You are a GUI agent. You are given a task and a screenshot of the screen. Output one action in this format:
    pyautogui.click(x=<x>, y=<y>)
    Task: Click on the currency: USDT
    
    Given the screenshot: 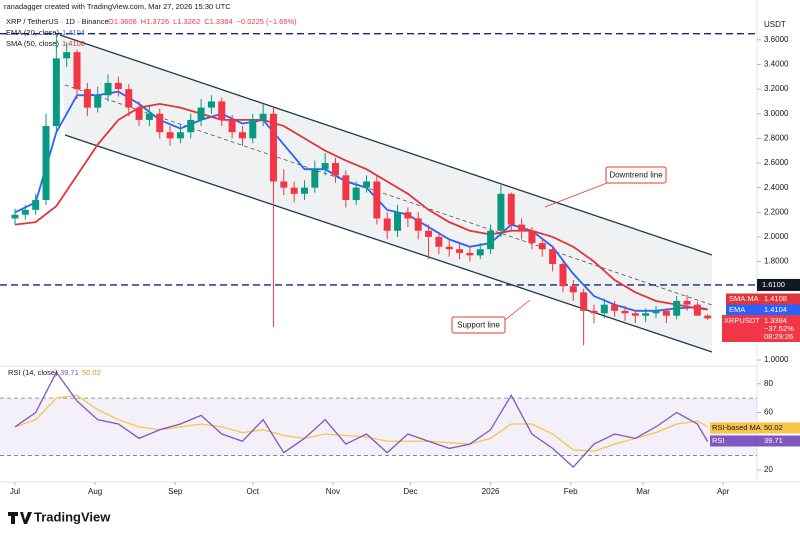 What is the action you would take?
    pyautogui.click(x=775, y=24)
    